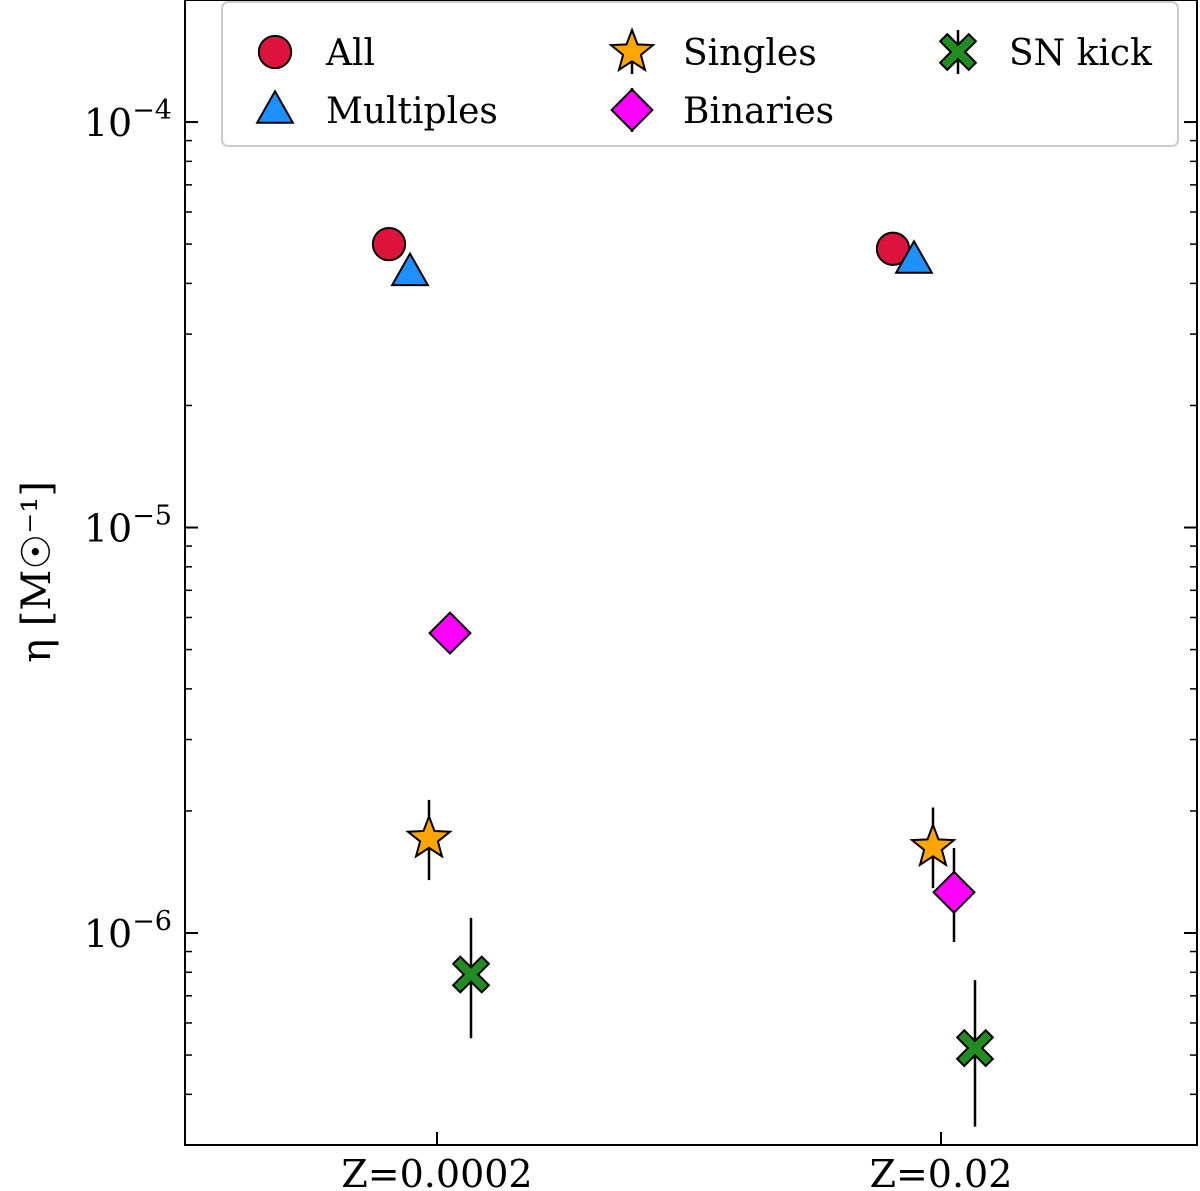 This screenshot has width=1200, height=1191. I want to click on legend-marker-multiples, so click(275, 106).